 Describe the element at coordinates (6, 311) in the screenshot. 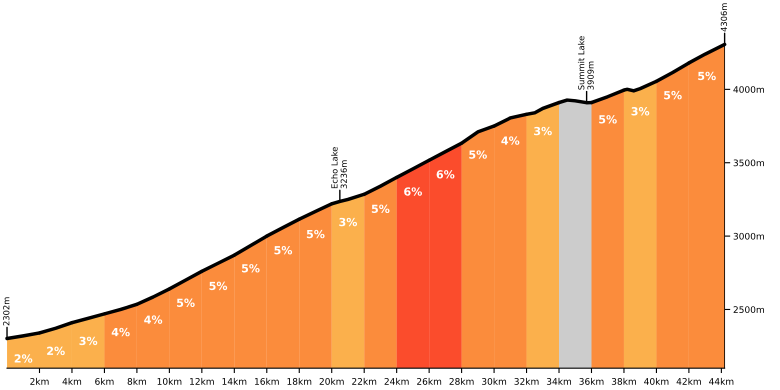

I see `annotation: 2302m` at that location.